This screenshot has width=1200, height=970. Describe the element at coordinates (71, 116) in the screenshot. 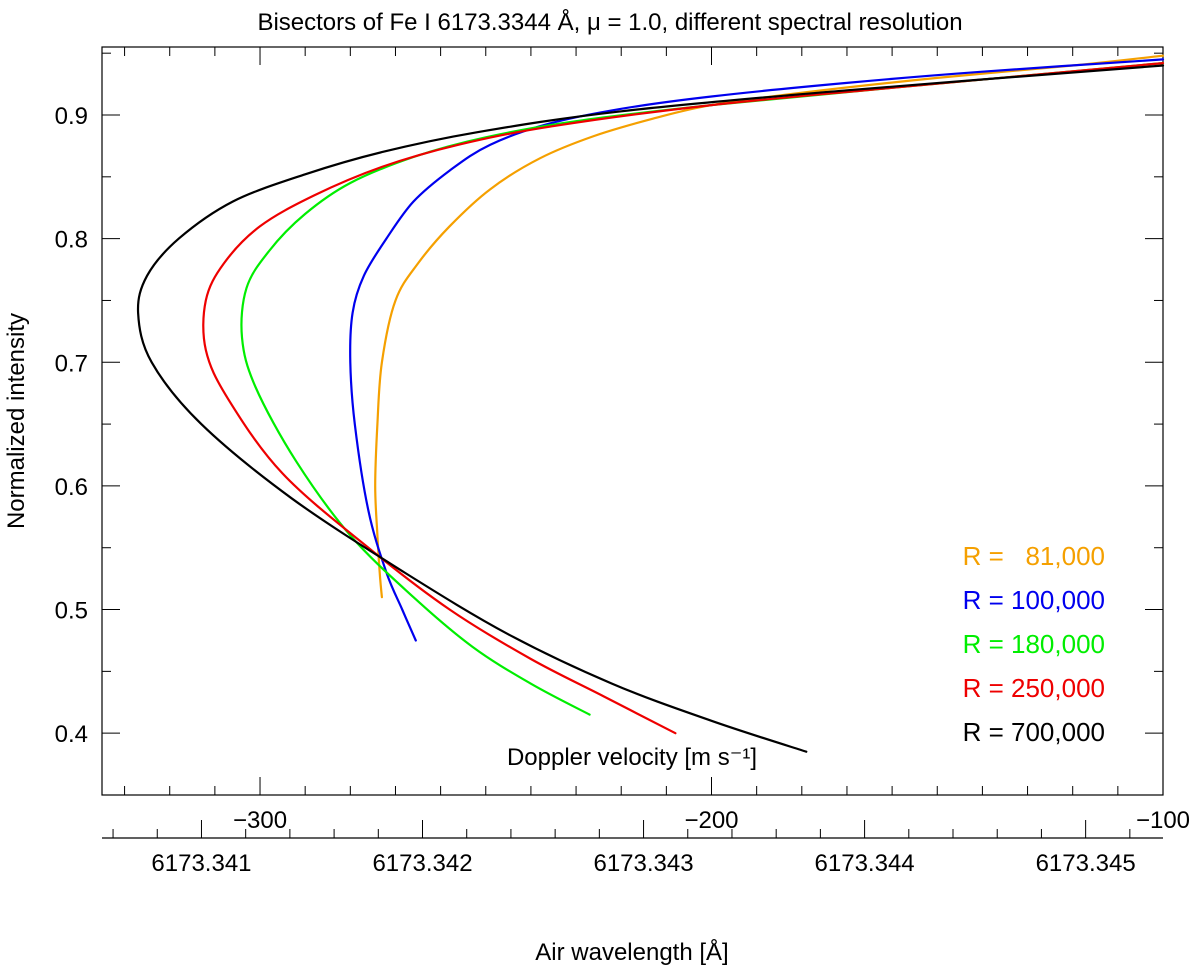

I see `y-tick-label: 0.9` at that location.